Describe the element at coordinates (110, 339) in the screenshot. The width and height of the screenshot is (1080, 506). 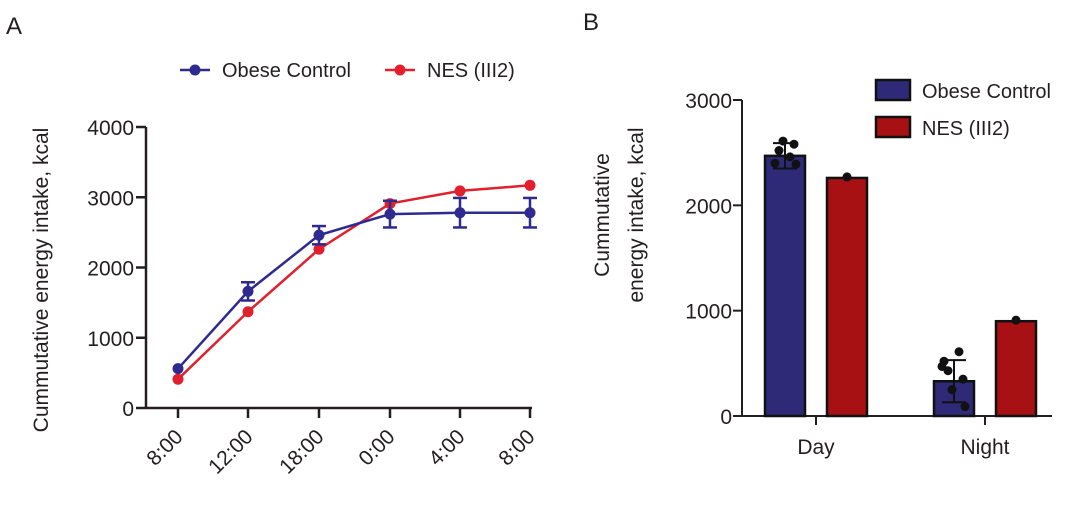
I see `y-tick-label-a: 1000` at that location.